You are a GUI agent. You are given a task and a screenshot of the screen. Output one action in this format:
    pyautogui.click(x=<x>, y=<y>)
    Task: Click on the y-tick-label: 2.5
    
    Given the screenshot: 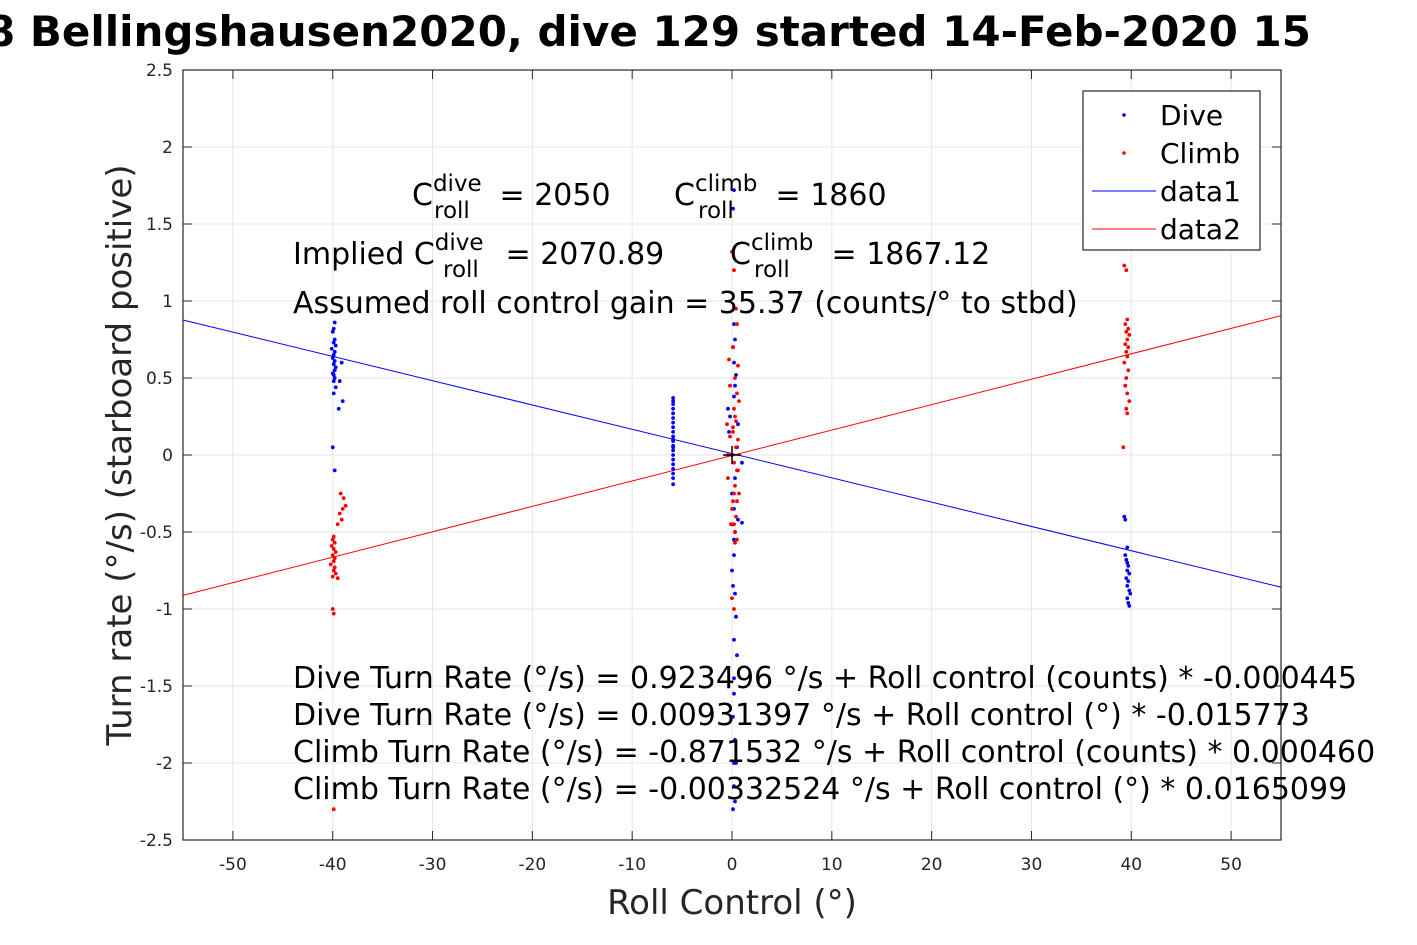 What is the action you would take?
    pyautogui.click(x=159, y=71)
    